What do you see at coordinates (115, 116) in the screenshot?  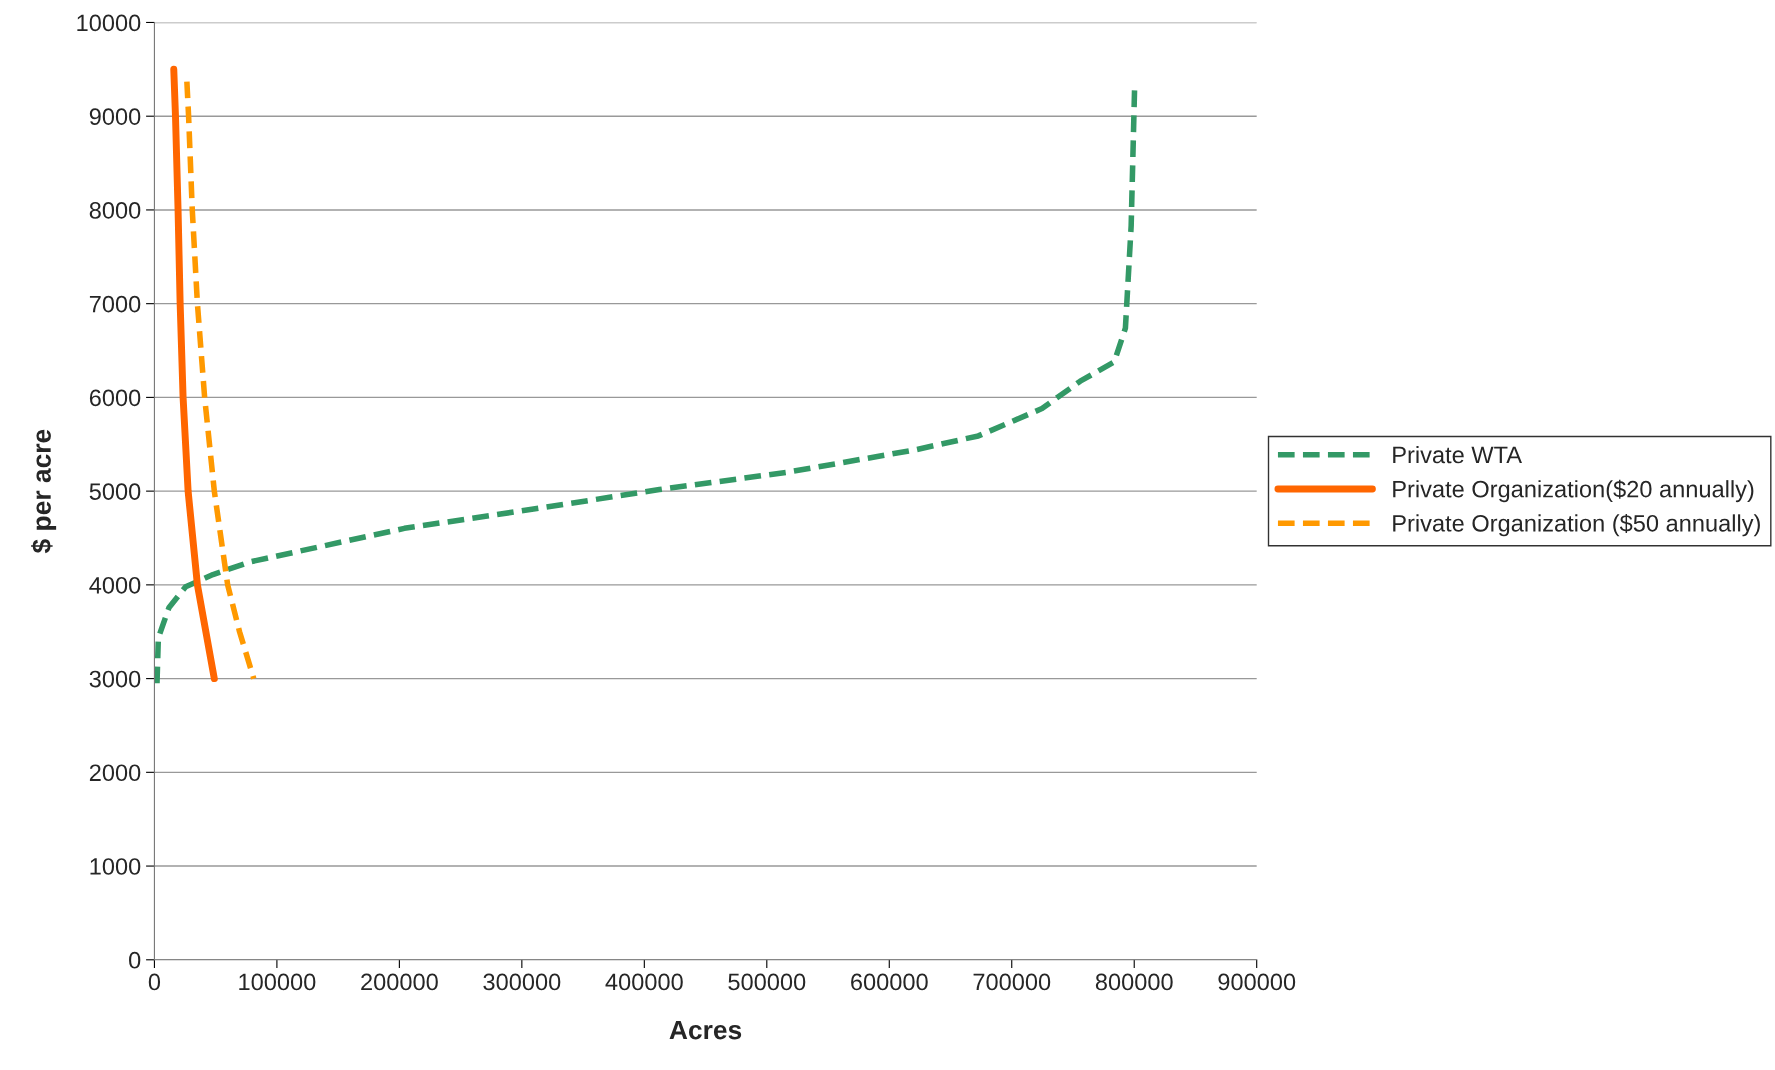 I see `y-tick-label: 9000` at bounding box center [115, 116].